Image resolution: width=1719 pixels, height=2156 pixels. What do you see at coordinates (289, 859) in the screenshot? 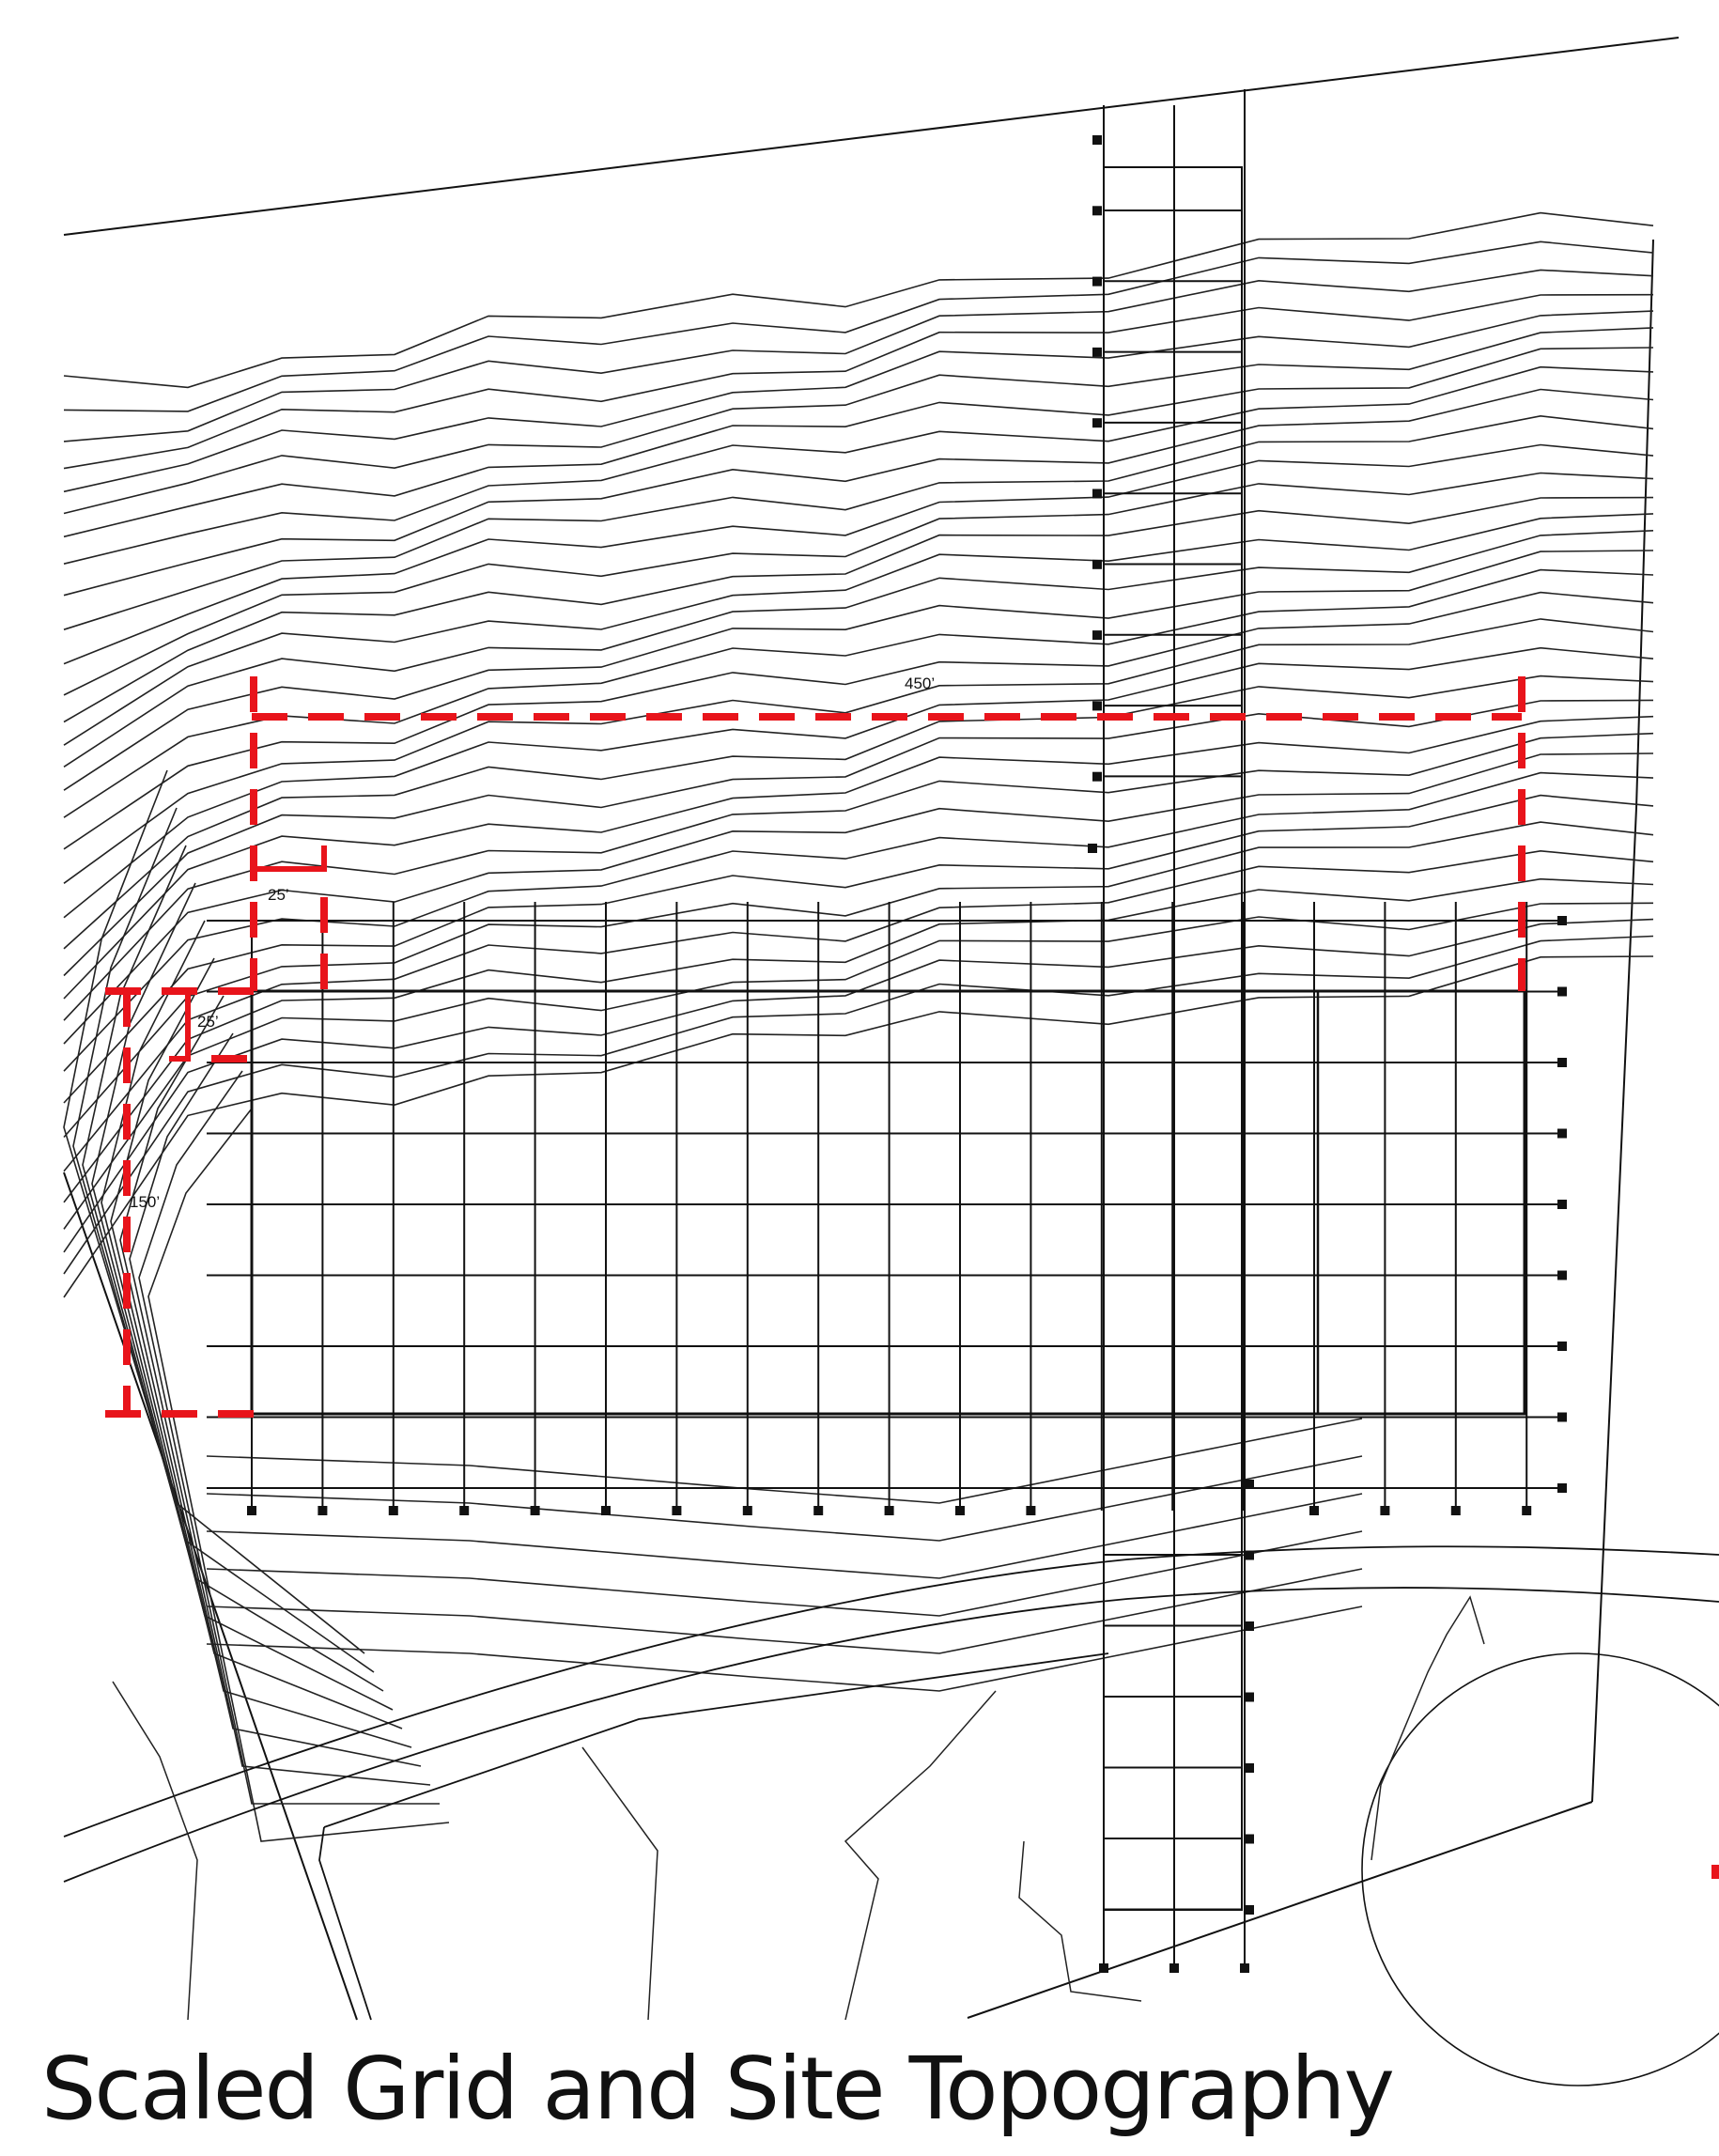
I see `setback-bracket-top` at bounding box center [289, 859].